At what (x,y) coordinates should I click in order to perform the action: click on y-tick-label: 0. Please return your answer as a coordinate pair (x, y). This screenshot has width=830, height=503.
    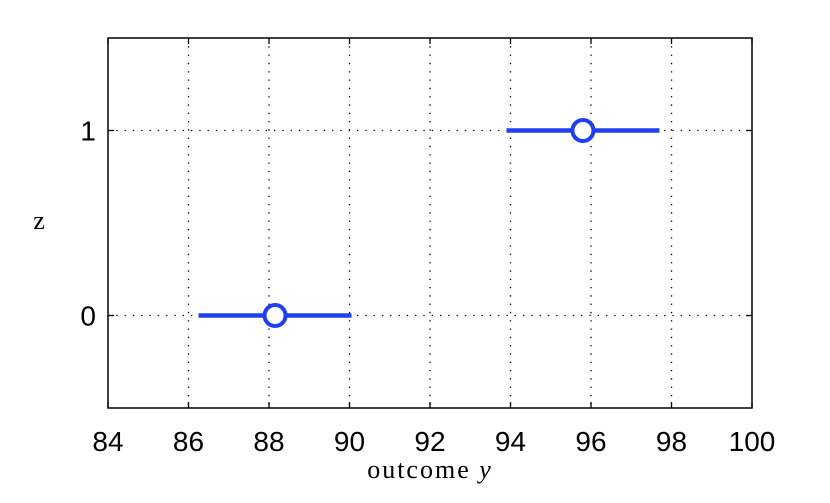
    Looking at the image, I should click on (88, 316).